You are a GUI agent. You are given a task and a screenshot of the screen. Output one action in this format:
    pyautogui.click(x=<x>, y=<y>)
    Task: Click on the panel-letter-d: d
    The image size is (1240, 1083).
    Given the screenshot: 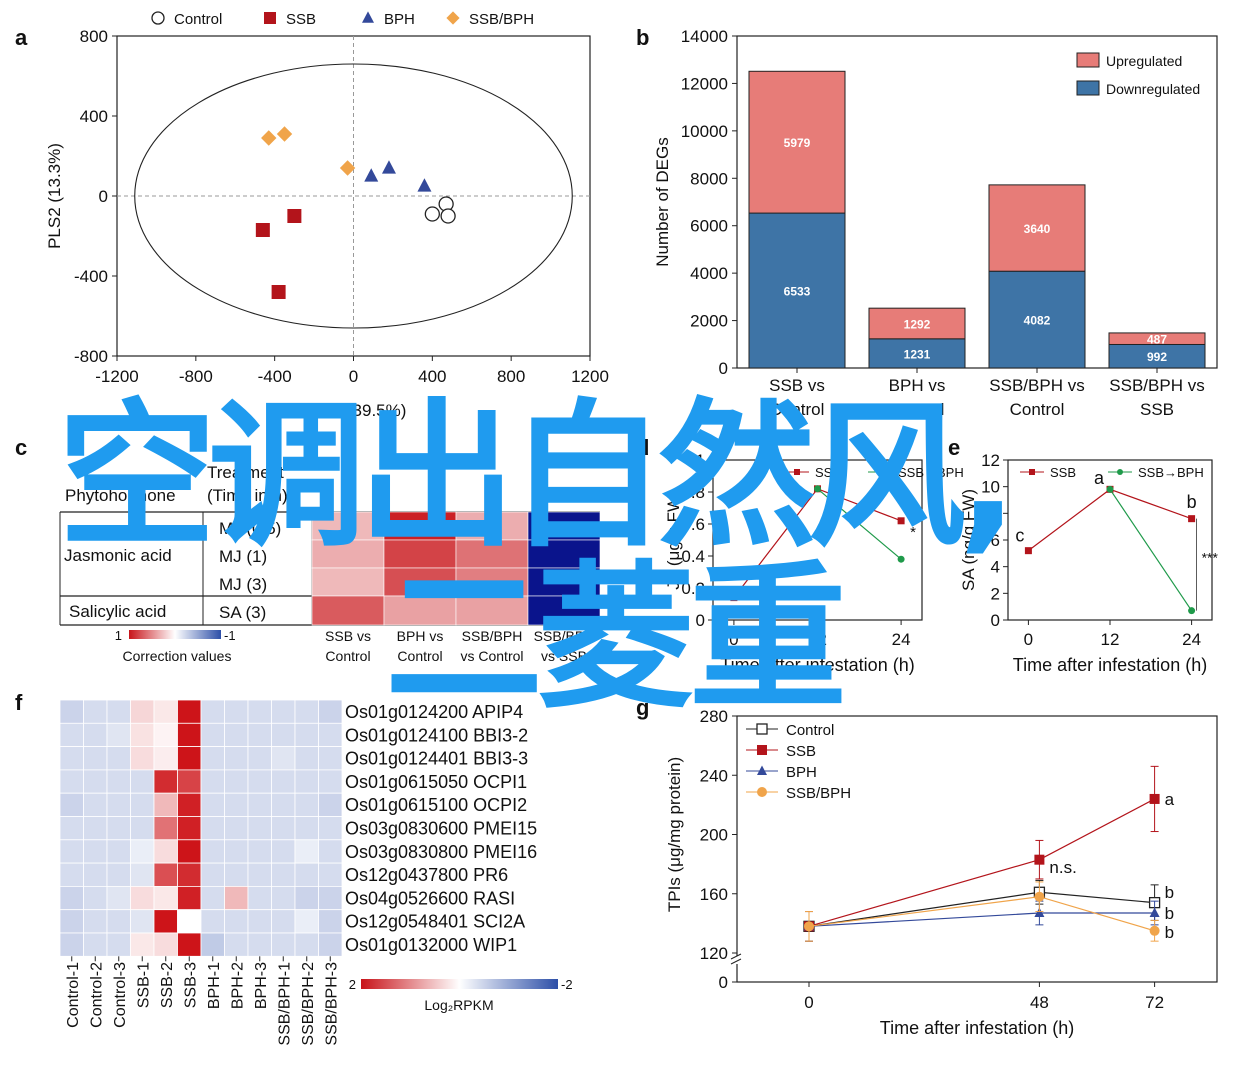 What is the action you would take?
    pyautogui.click(x=642, y=447)
    